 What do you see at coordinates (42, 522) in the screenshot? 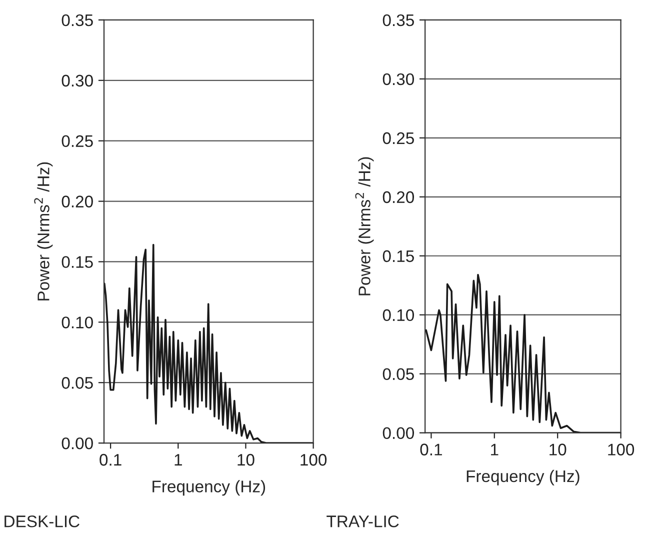
I see `text: DESK-LIC` at bounding box center [42, 522].